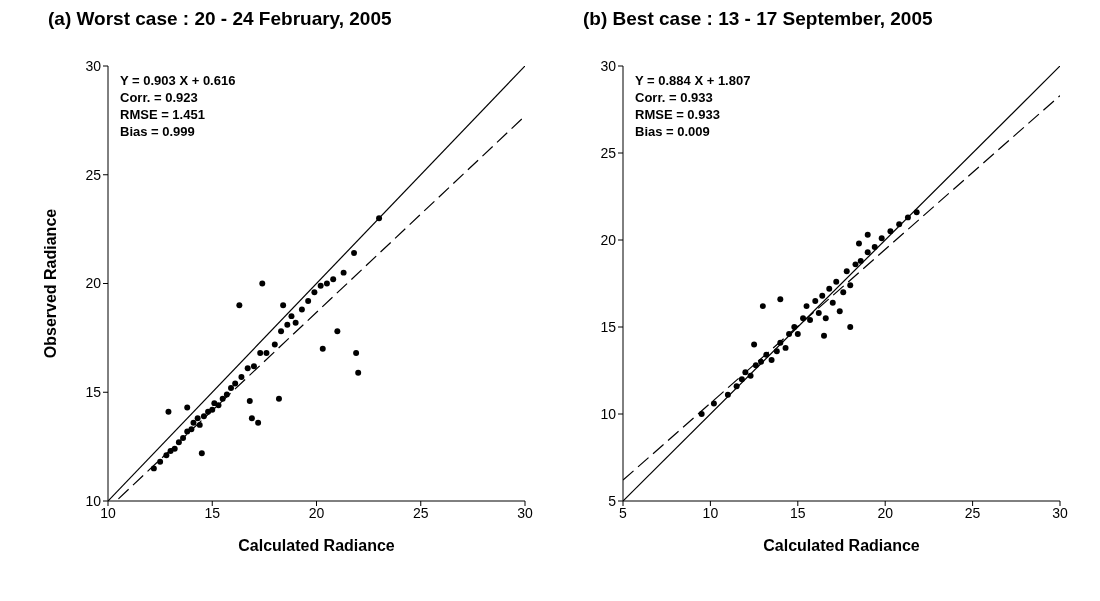  What do you see at coordinates (50, 283) in the screenshot?
I see `y-axis-title: Observed Radiance` at bounding box center [50, 283].